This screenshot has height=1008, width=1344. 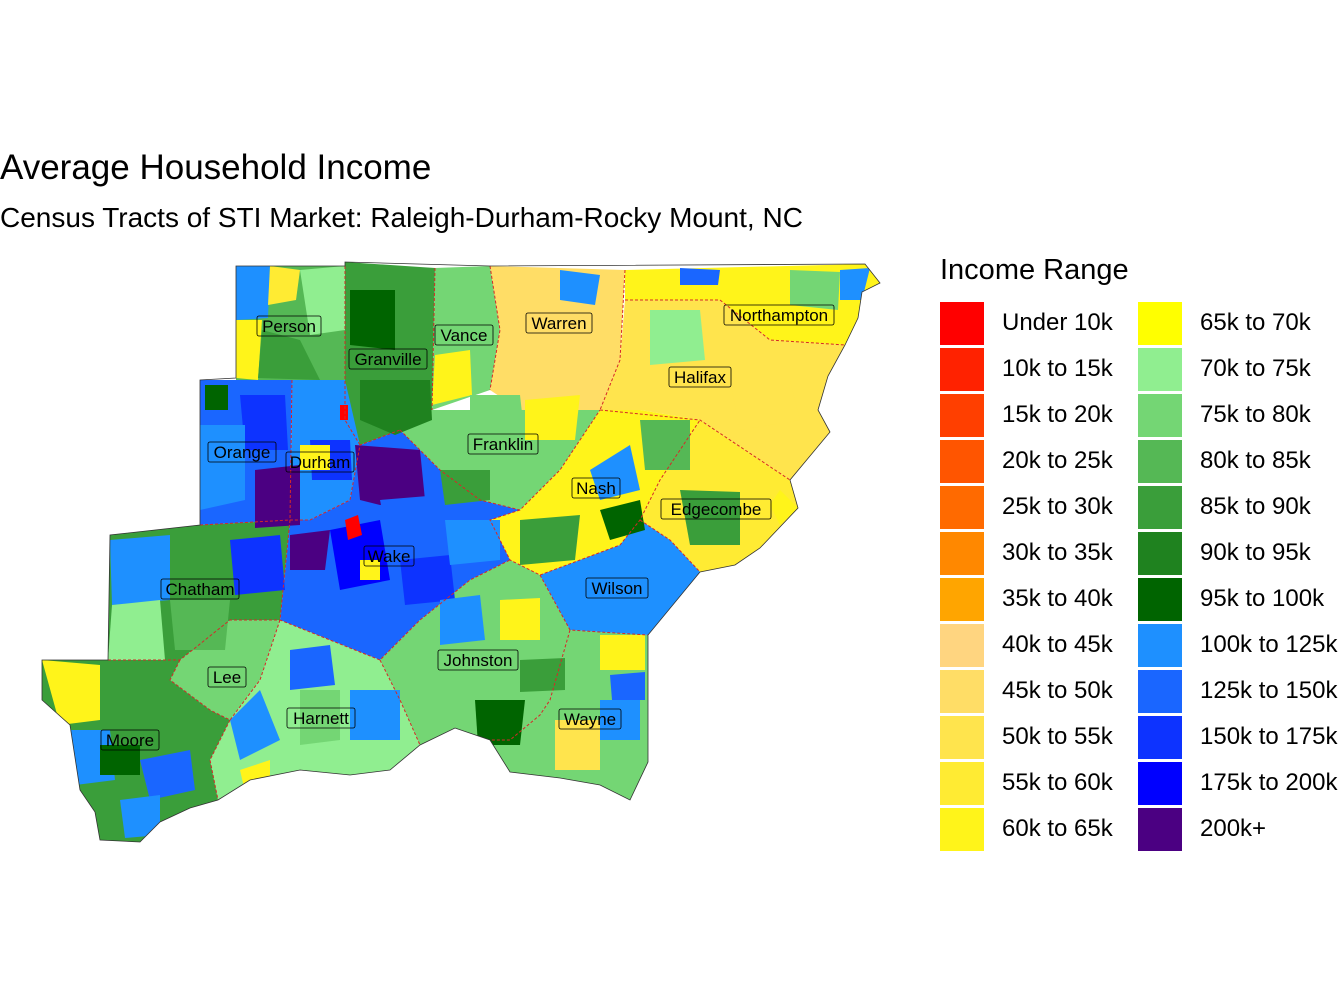 I want to click on county-label-wilson: Wilson, so click(x=617, y=588).